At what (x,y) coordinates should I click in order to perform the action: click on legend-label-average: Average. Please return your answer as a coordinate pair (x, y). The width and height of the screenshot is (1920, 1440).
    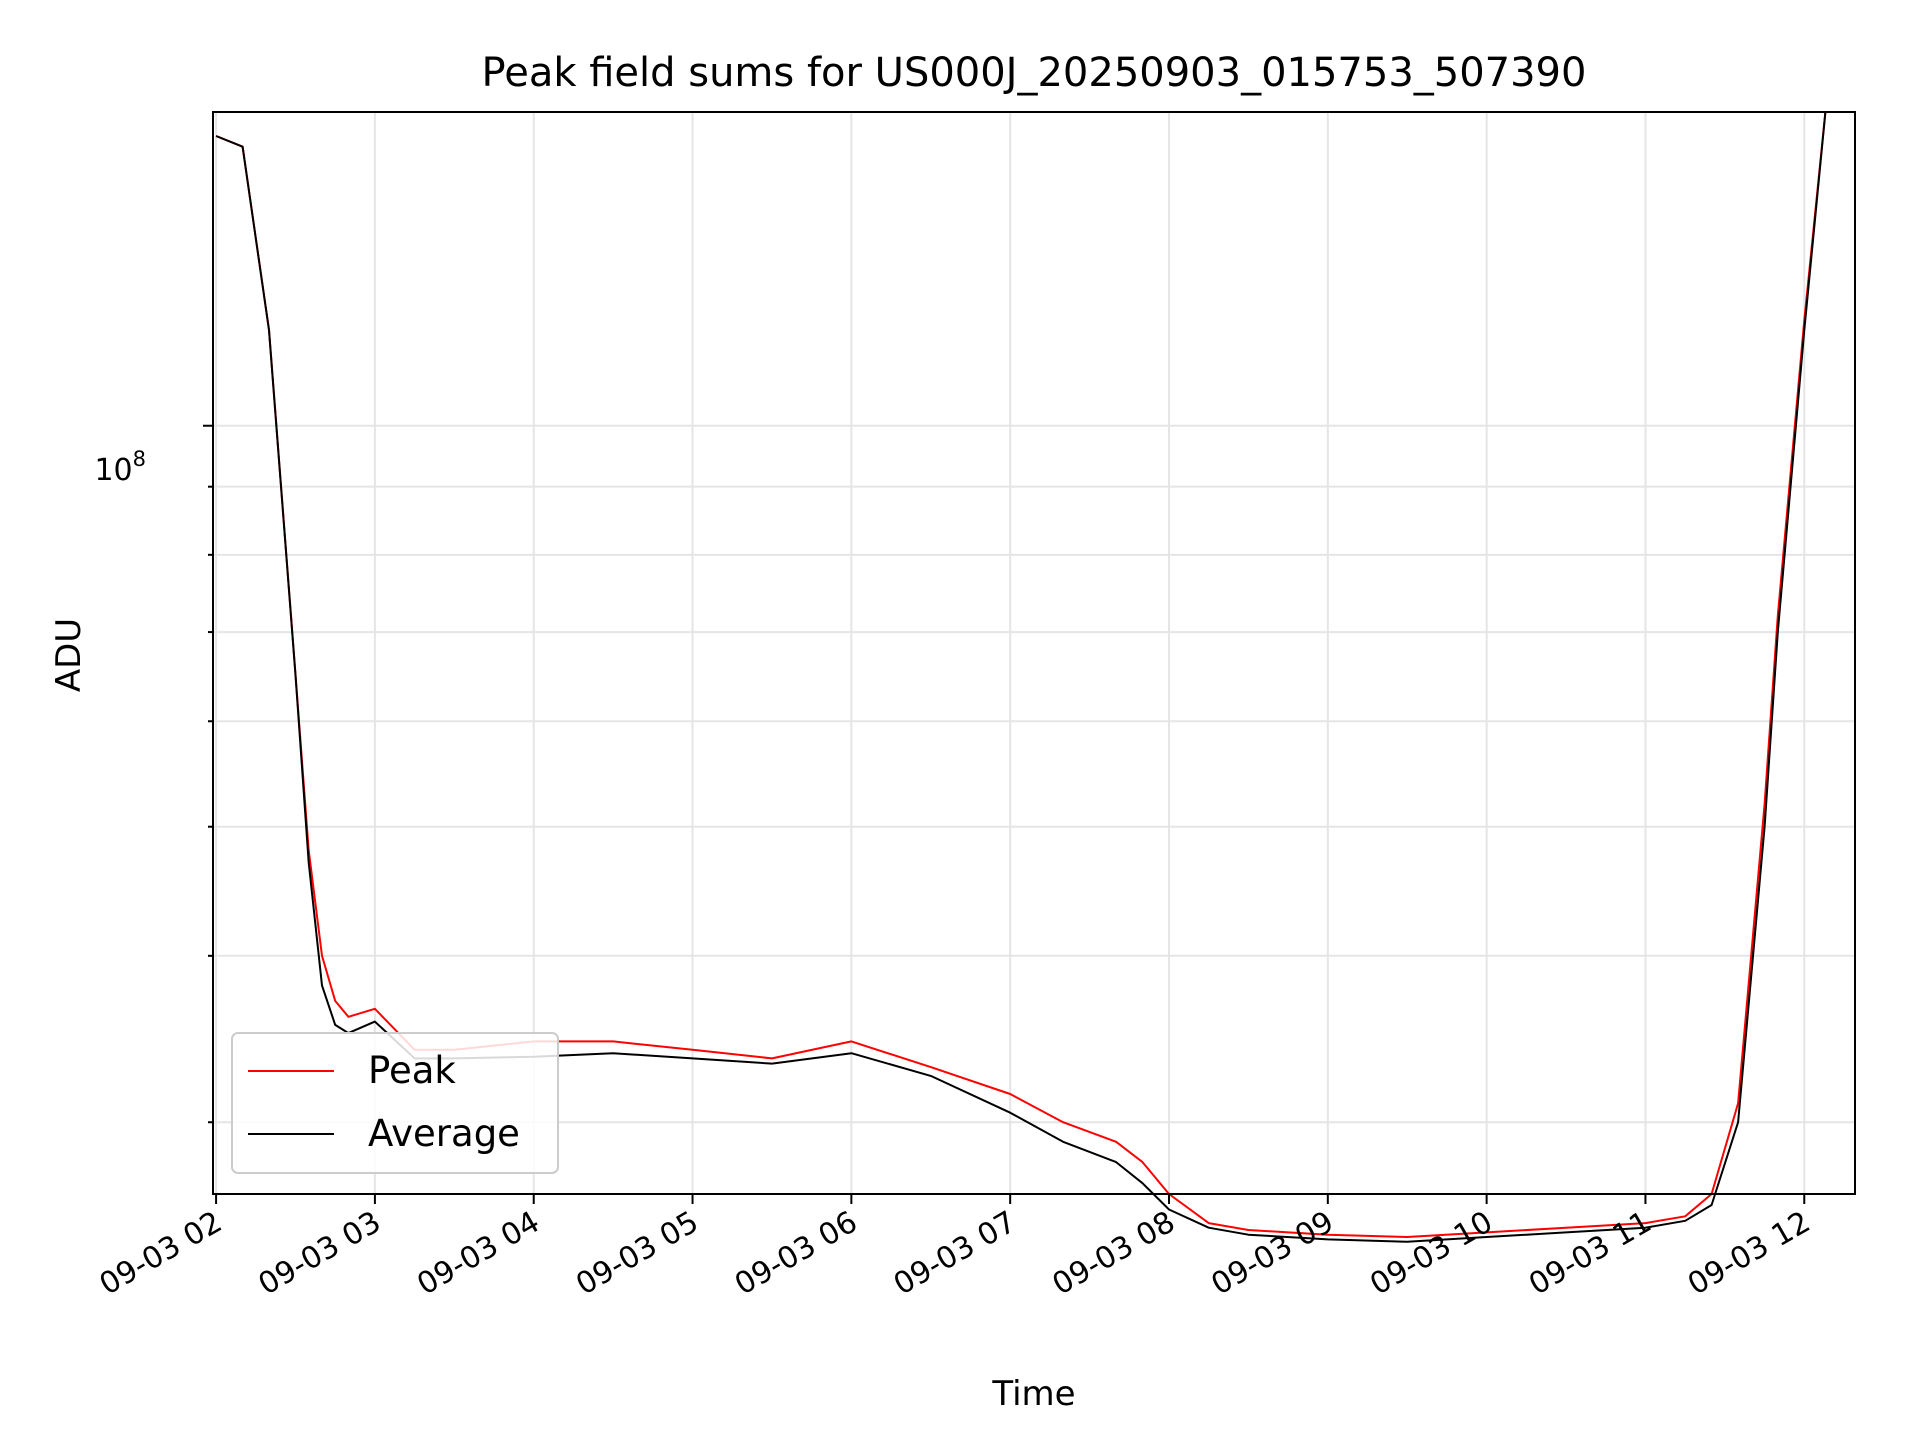
    Looking at the image, I should click on (444, 1133).